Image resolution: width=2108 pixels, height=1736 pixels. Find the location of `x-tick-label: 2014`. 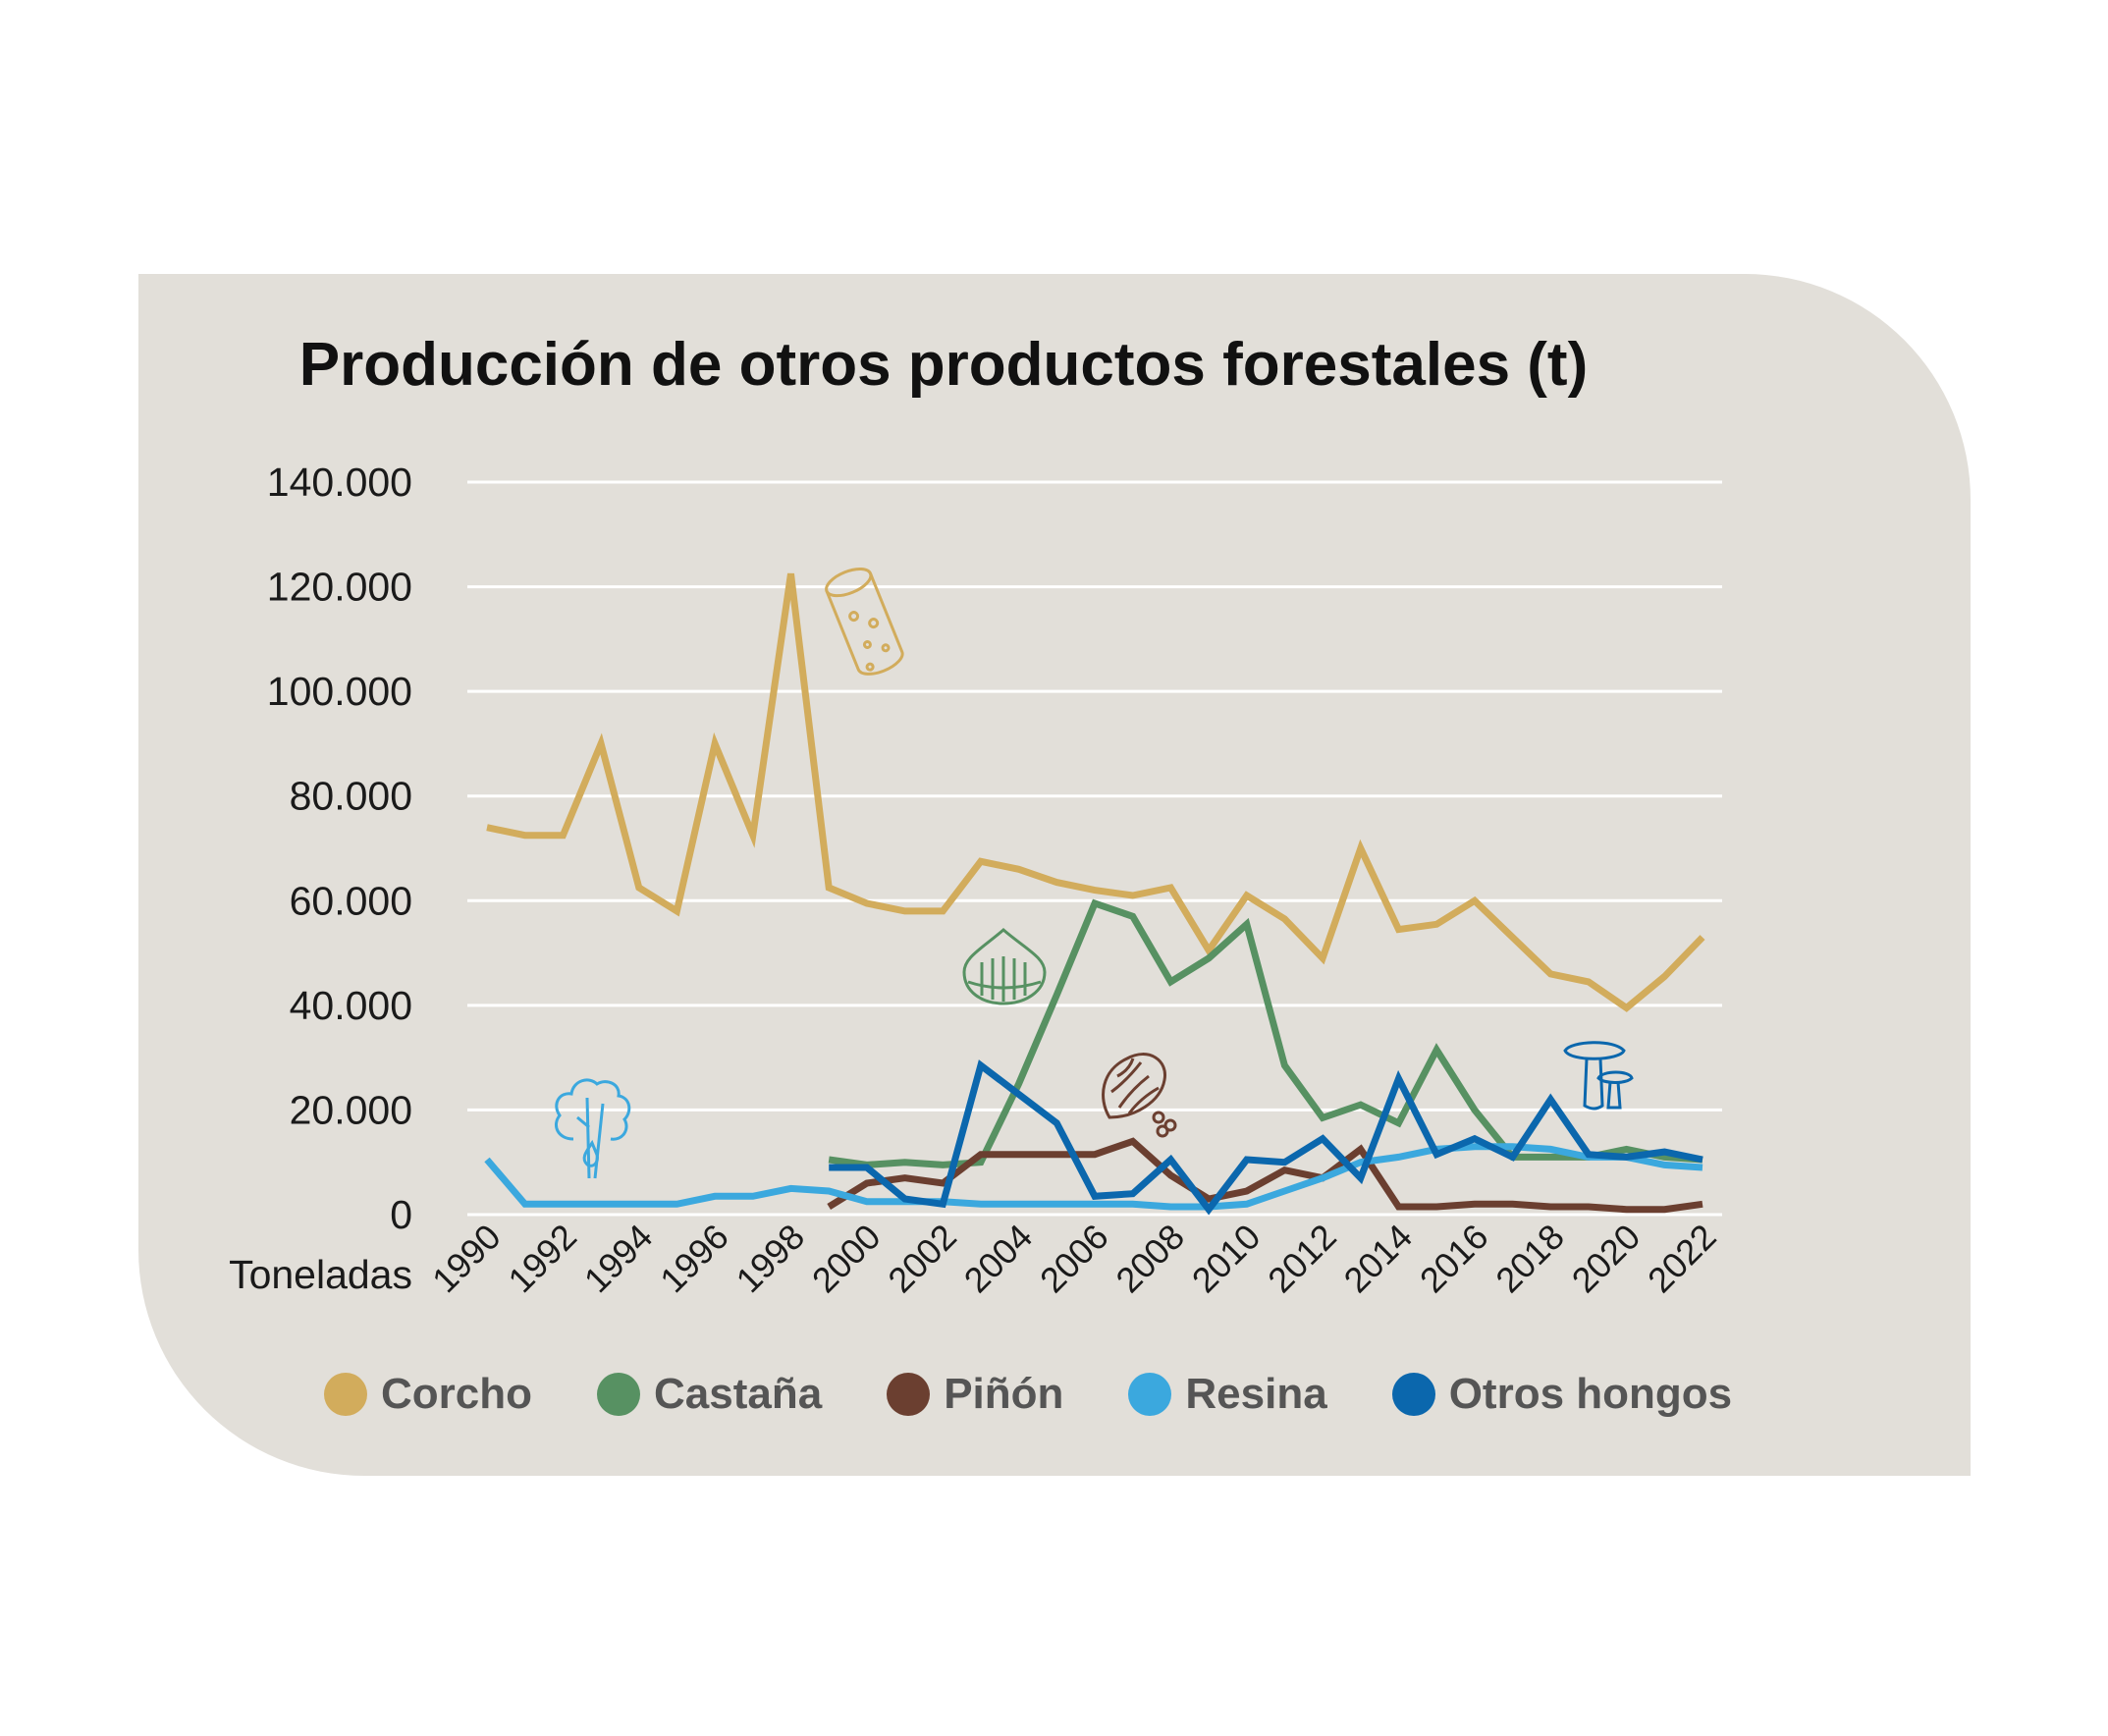

x-tick-label: 2014 is located at coordinates (1379, 1259).